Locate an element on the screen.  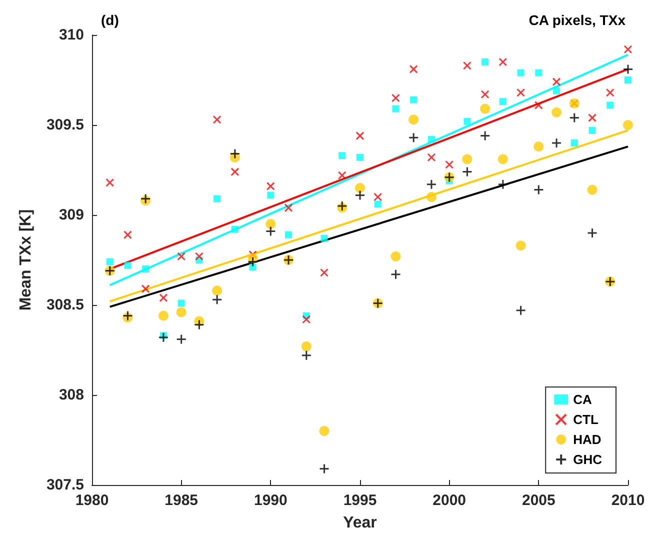
y-axis-title: Mean TXx [K] is located at coordinates (26, 260).